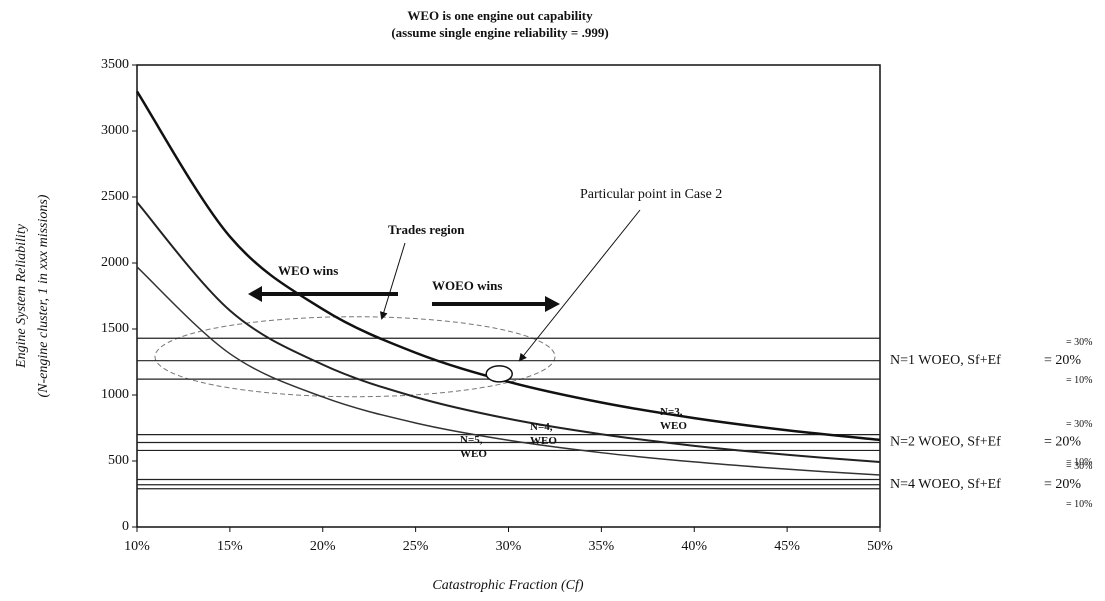  Describe the element at coordinates (416, 546) in the screenshot. I see `x-tick-label: 25%` at that location.